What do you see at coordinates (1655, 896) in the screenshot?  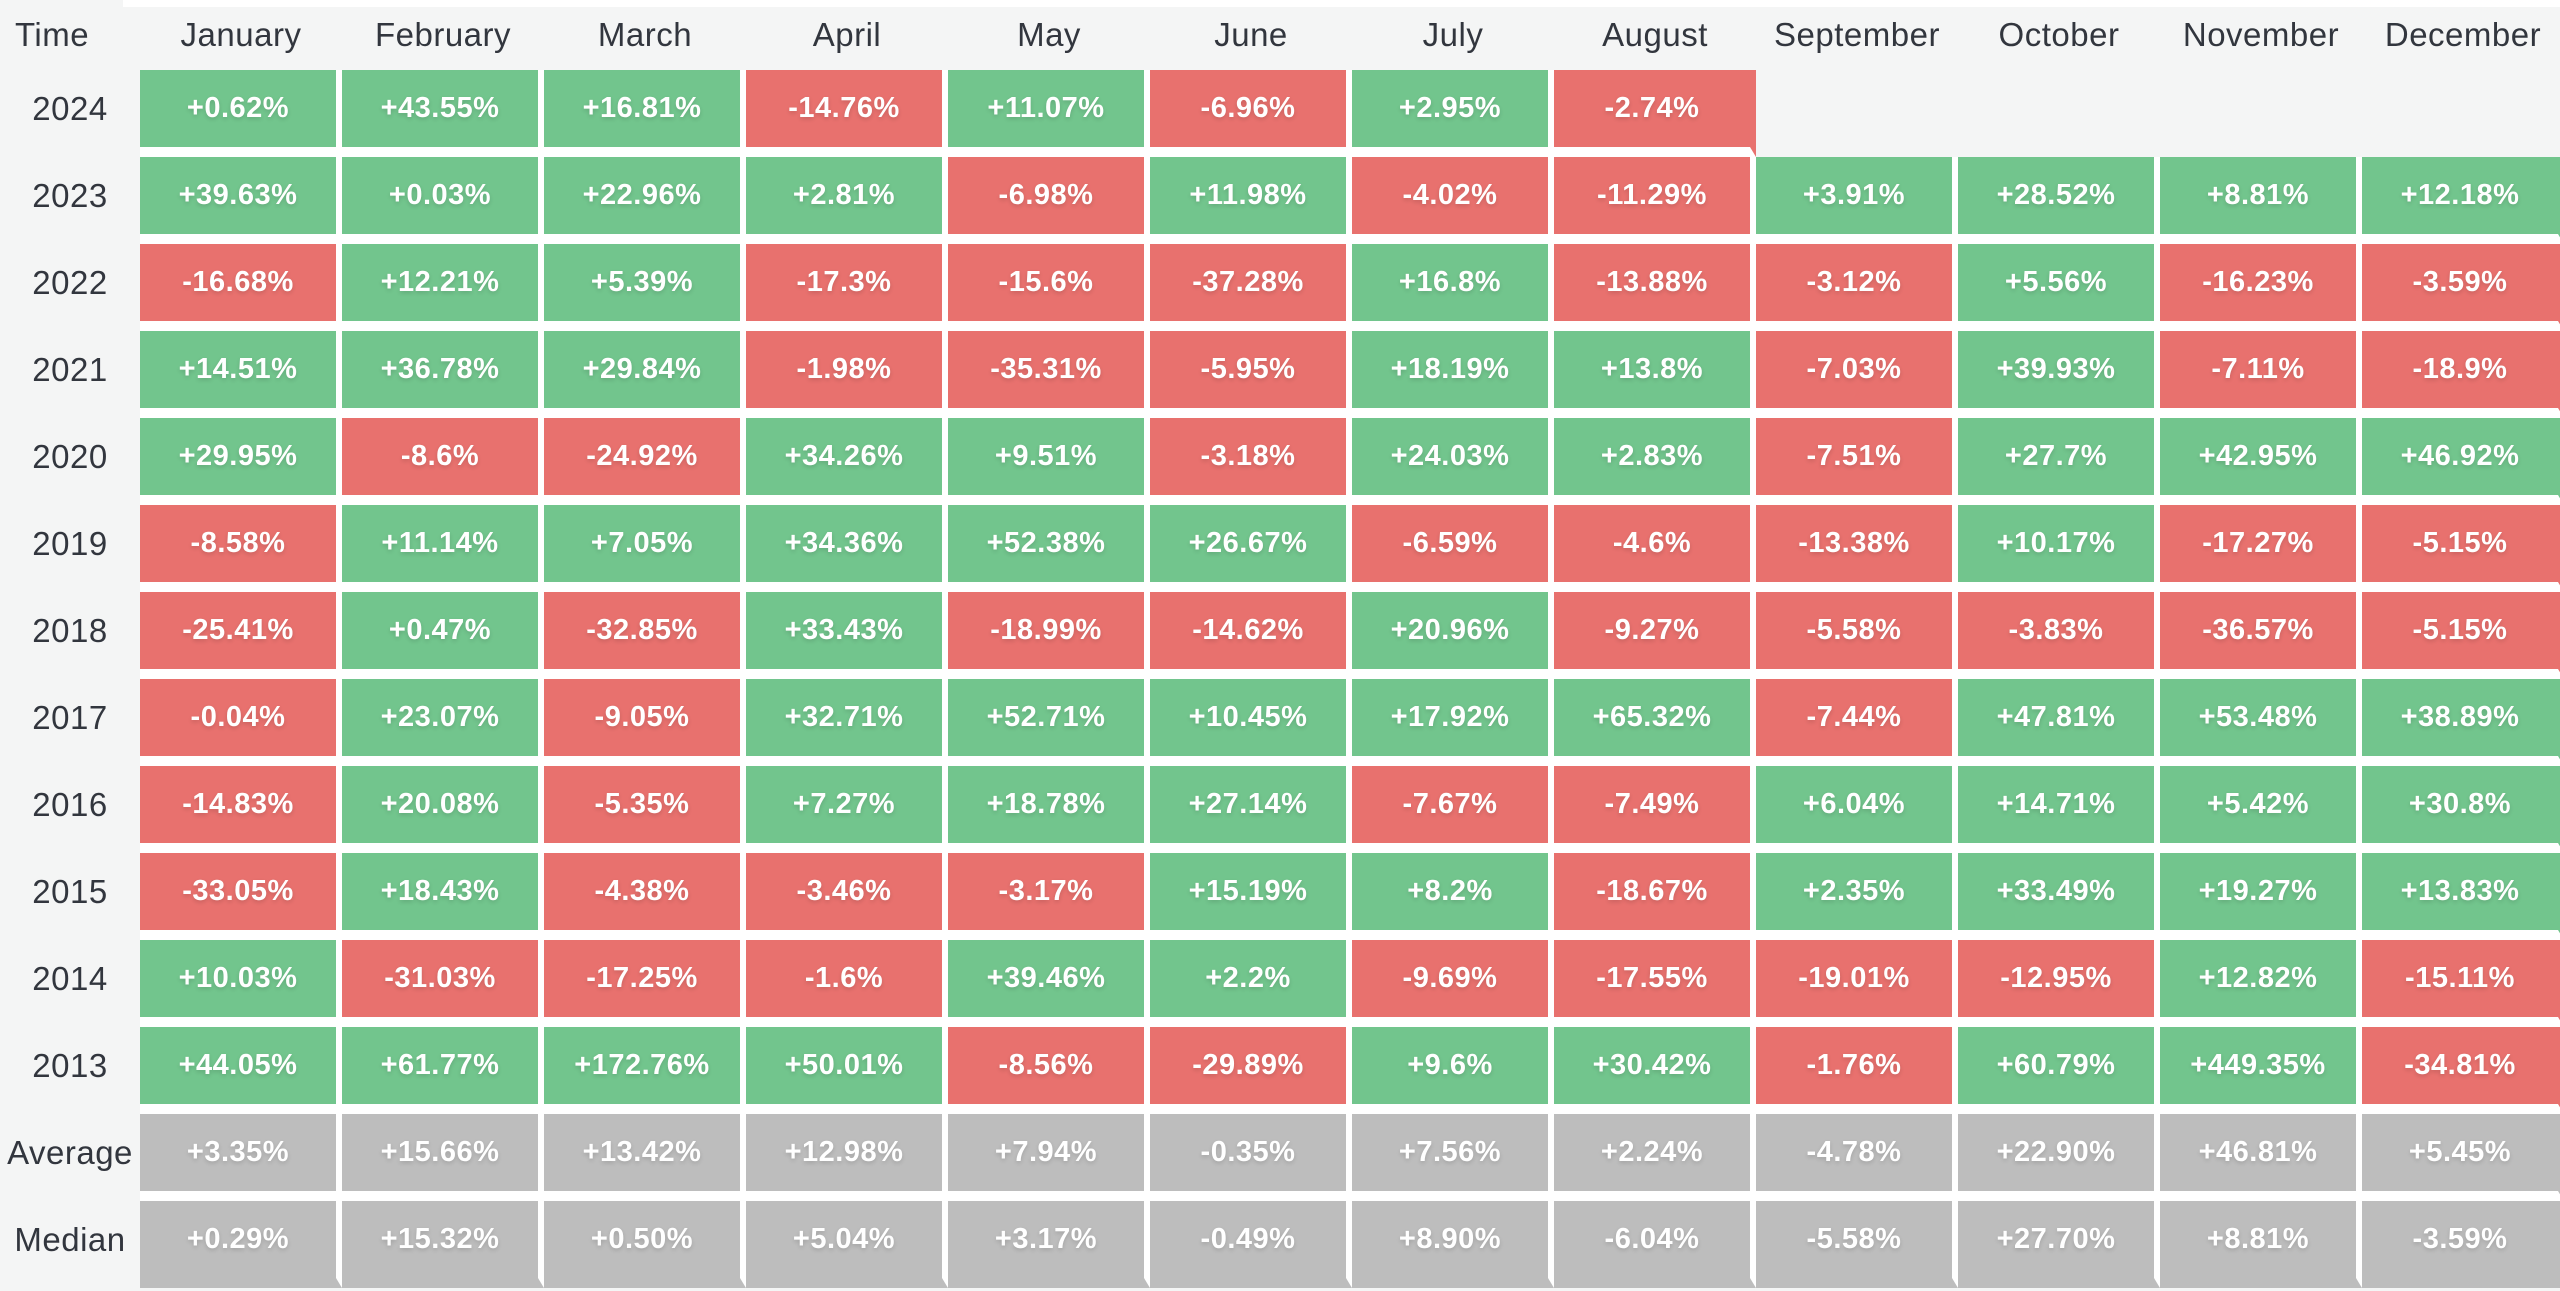 I see `cell-2015-august: -18.67%` at bounding box center [1655, 896].